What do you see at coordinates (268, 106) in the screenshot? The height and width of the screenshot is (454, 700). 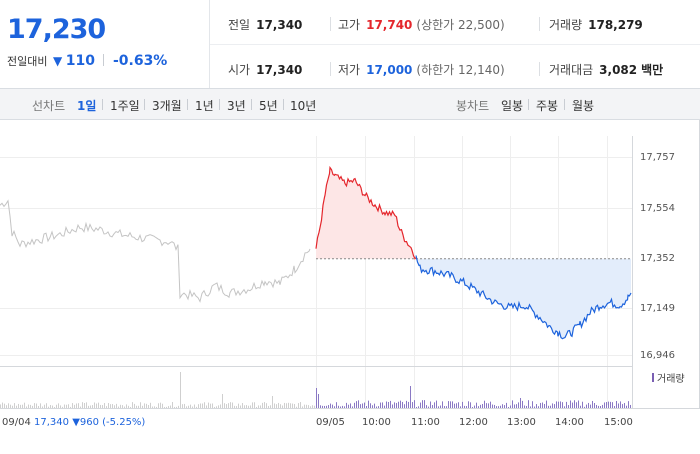 I see `period-5y-button: 5년` at bounding box center [268, 106].